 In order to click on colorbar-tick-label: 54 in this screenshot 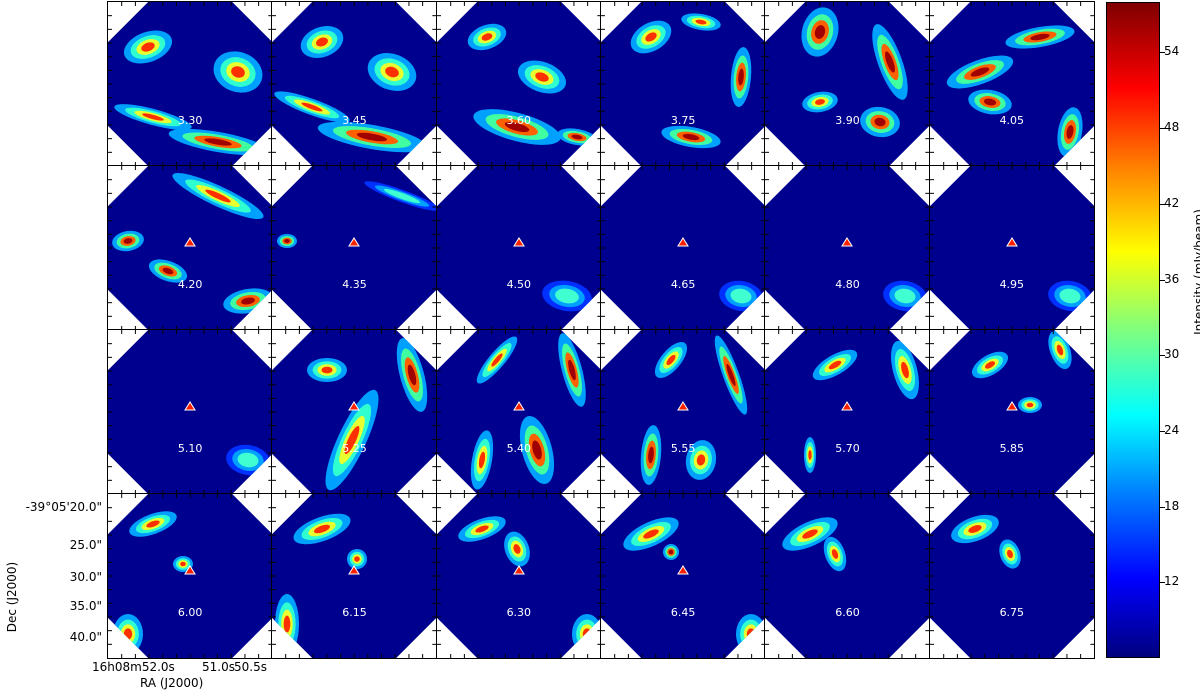, I will do `click(1172, 51)`.